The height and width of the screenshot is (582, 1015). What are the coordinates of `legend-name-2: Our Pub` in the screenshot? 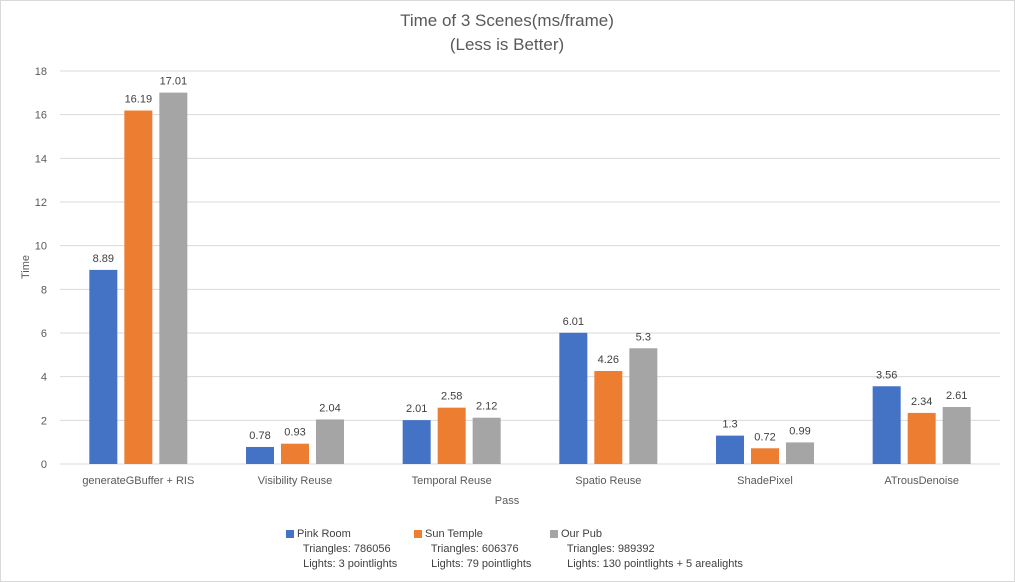 It's located at (581, 534).